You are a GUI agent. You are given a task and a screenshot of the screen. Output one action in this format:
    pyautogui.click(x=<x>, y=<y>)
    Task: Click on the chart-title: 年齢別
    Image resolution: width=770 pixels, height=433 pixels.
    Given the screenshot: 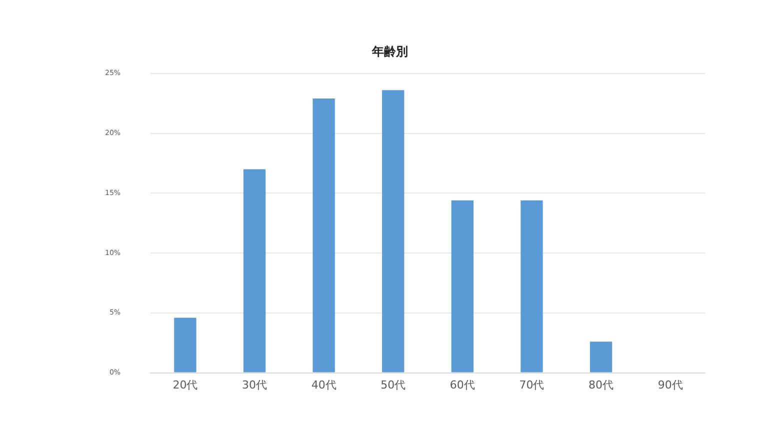 What is the action you would take?
    pyautogui.click(x=389, y=51)
    